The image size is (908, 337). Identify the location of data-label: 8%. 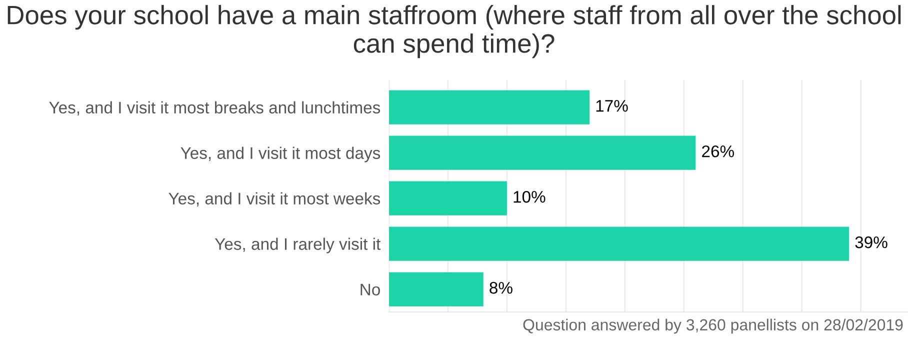
(501, 288).